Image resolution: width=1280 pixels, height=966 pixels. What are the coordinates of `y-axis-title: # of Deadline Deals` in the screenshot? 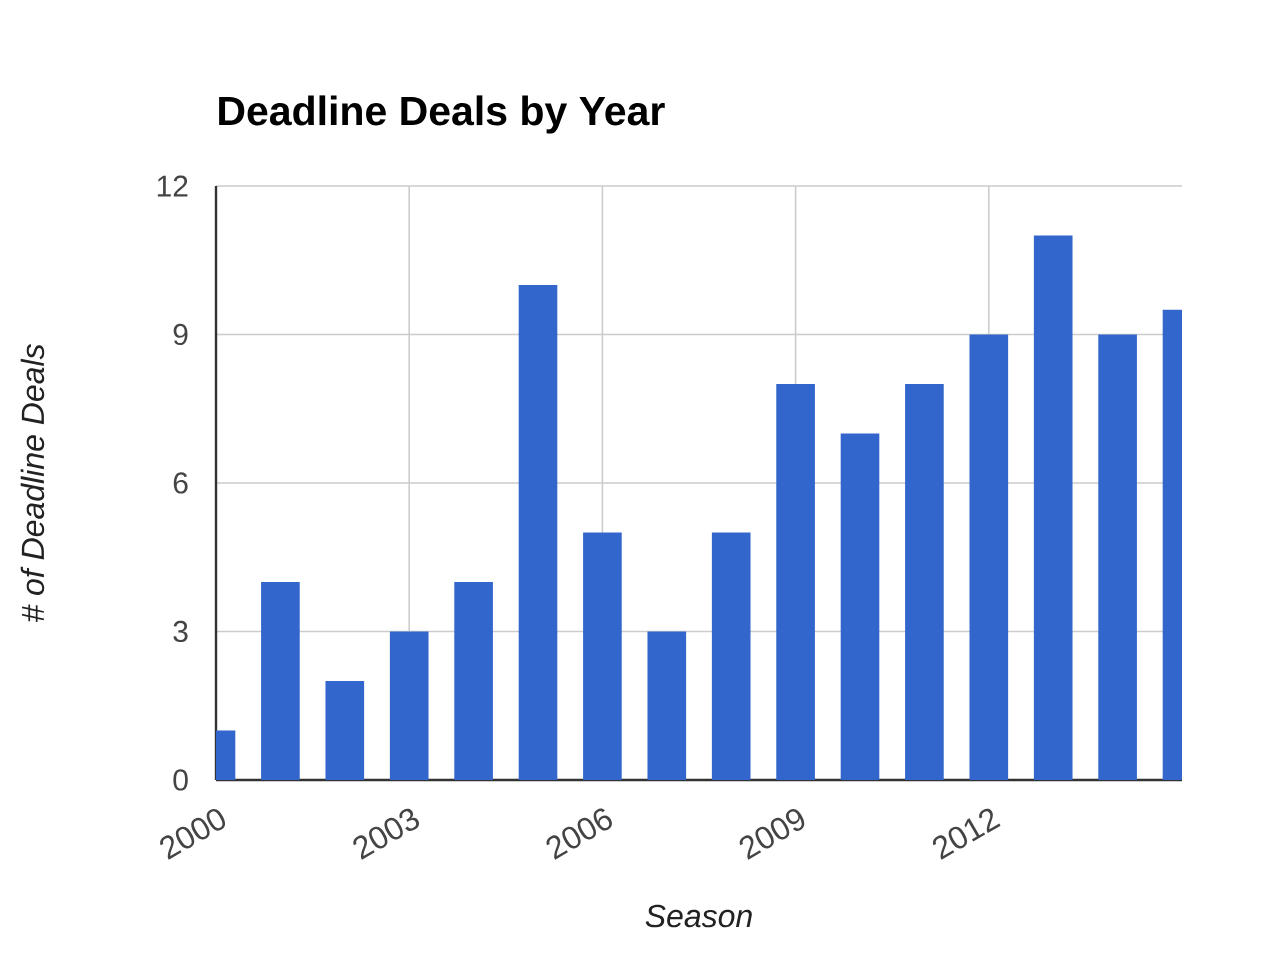 It's located at (32, 483).